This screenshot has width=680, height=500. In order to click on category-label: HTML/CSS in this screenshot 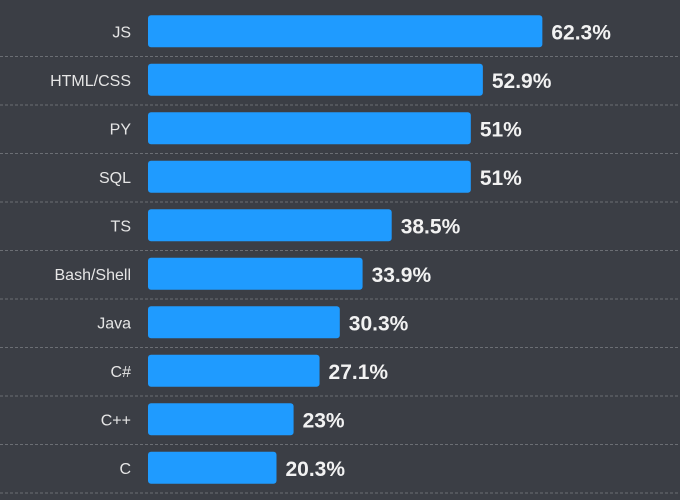, I will do `click(90, 81)`.